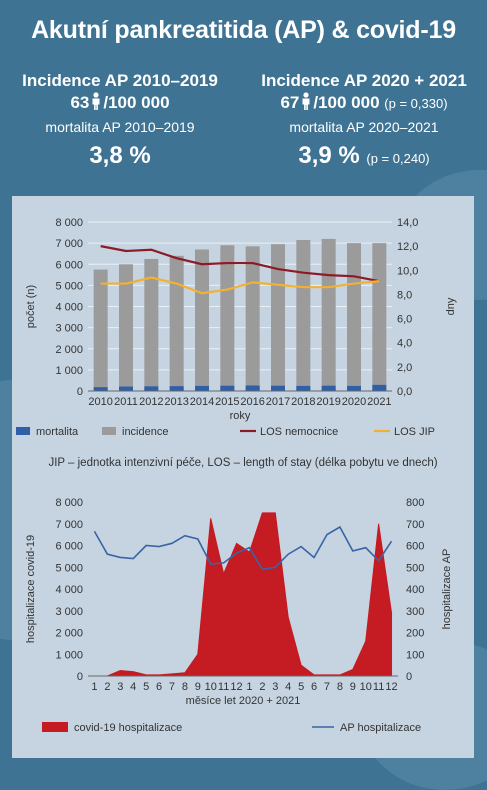 The width and height of the screenshot is (487, 790). What do you see at coordinates (404, 295) in the screenshot?
I see `y2-tick-label: 8,0` at bounding box center [404, 295].